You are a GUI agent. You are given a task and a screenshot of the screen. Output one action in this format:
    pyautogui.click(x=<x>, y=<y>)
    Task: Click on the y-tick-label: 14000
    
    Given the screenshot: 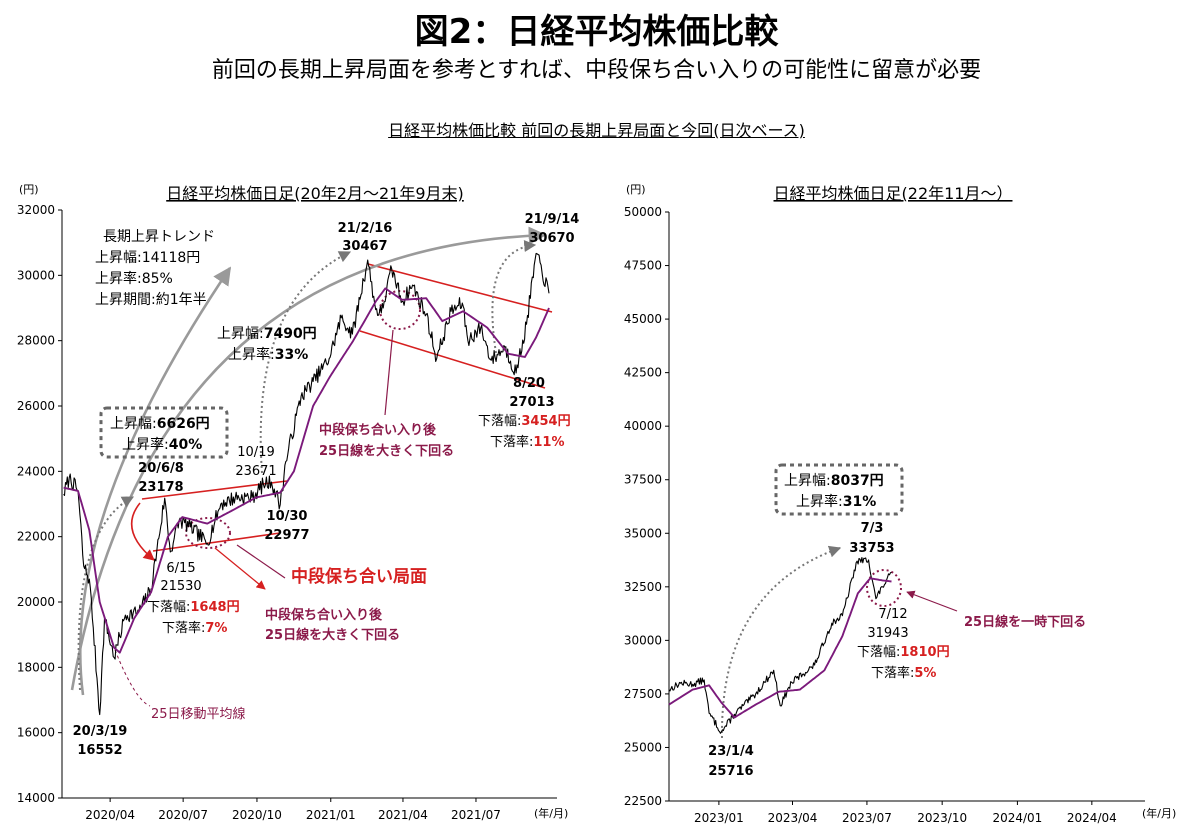 What is the action you would take?
    pyautogui.click(x=36, y=798)
    